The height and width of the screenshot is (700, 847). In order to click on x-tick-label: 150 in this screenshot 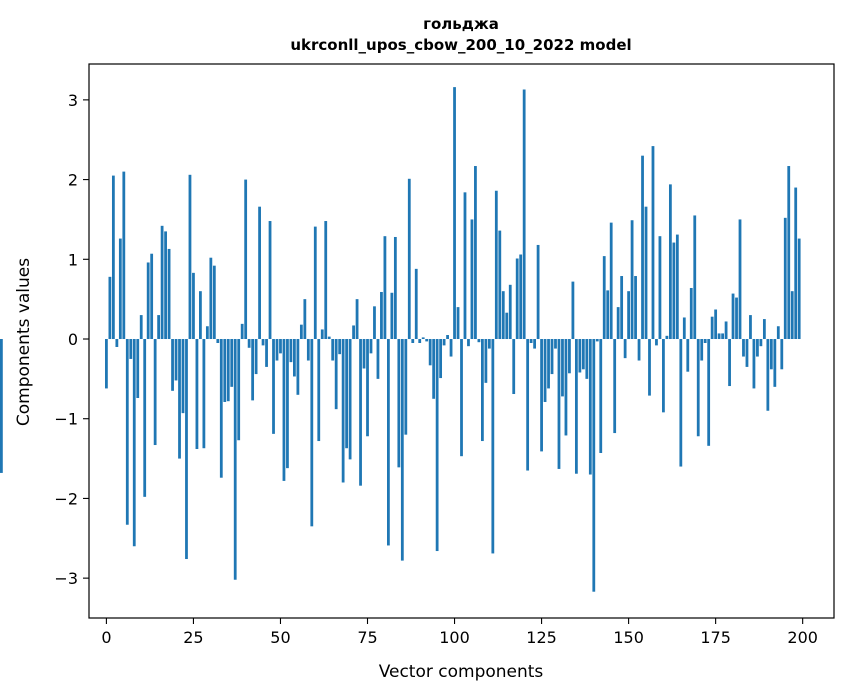, I will do `click(628, 637)`.